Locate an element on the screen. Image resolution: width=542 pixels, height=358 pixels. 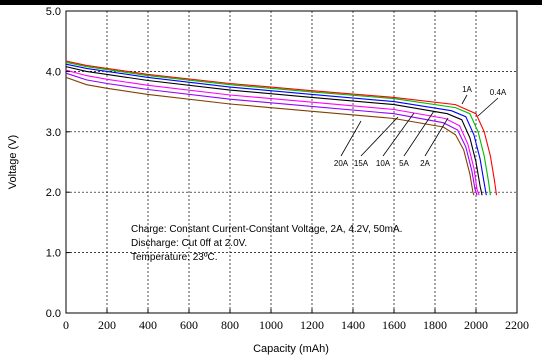
y-tick-label: 0.0 is located at coordinates (53, 314).